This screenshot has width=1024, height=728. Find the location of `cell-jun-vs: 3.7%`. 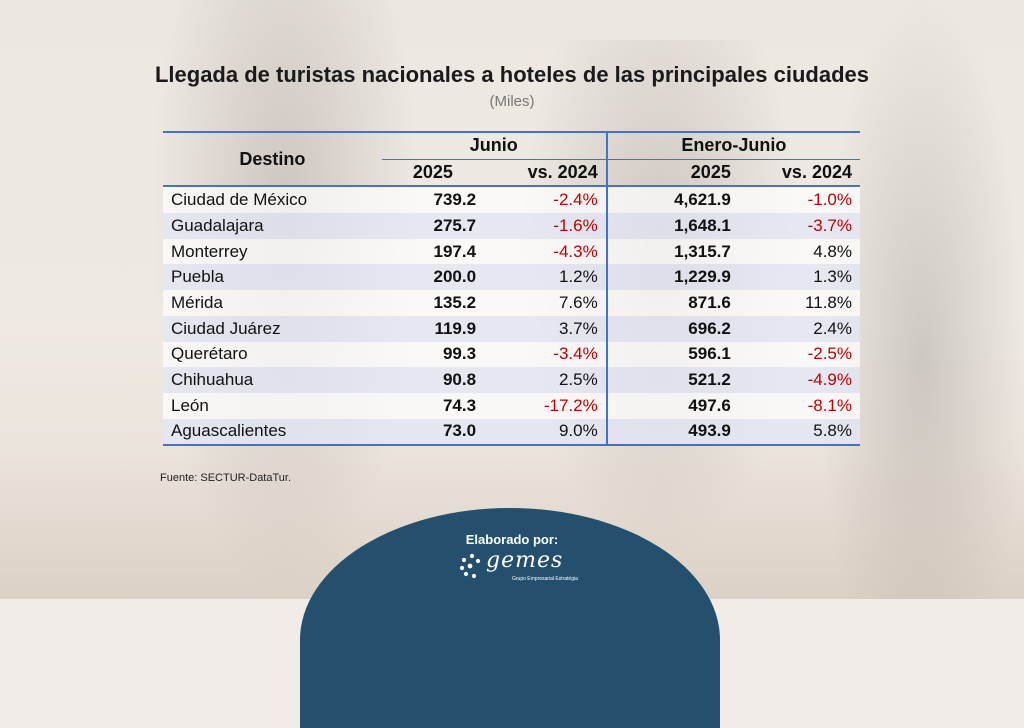

cell-jun-vs: 3.7% is located at coordinates (545, 328).